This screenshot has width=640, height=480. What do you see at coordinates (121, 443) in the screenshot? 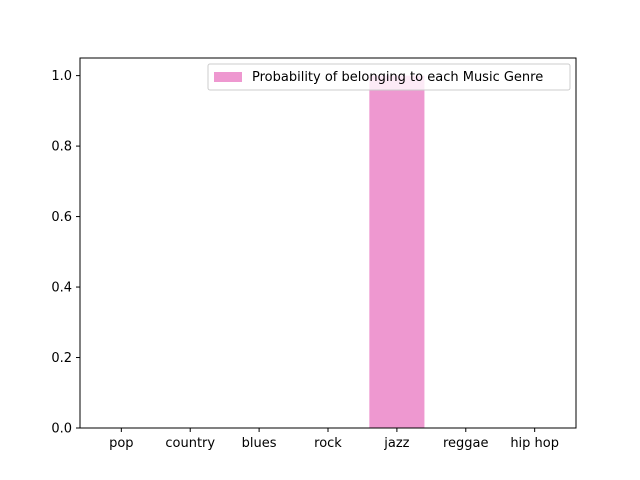
I see `x-tick-label: pop` at bounding box center [121, 443].